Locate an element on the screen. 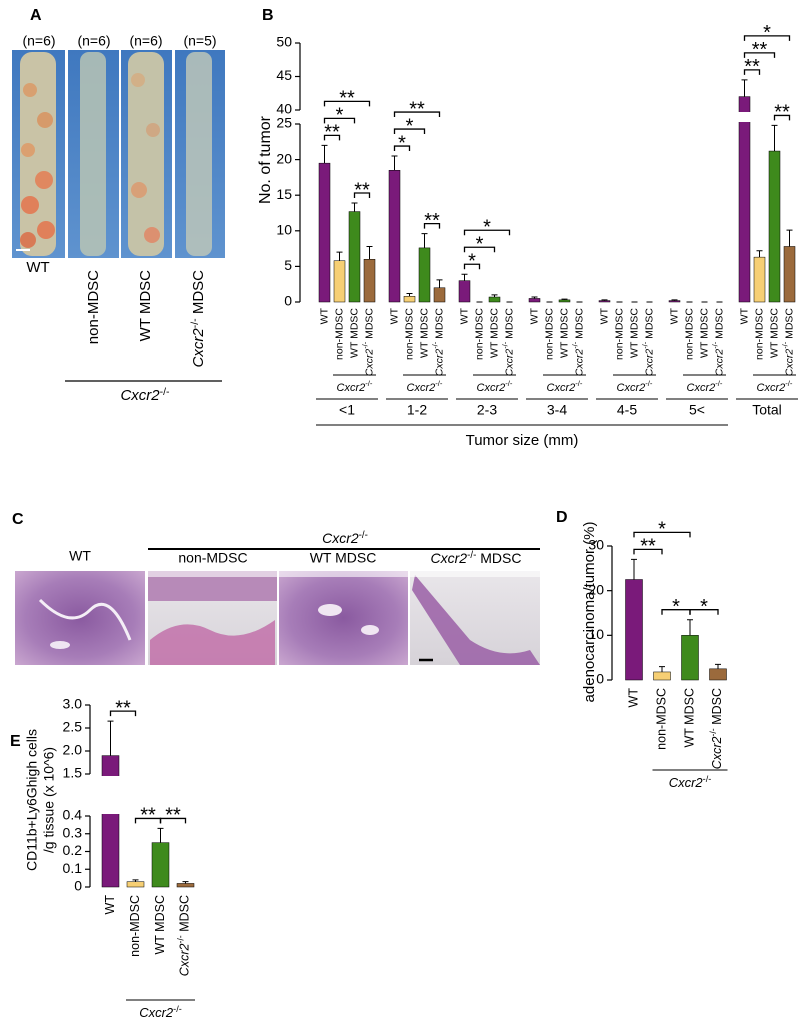 The height and width of the screenshot is (1029, 800). y-tick-label: 10 is located at coordinates (596, 634).